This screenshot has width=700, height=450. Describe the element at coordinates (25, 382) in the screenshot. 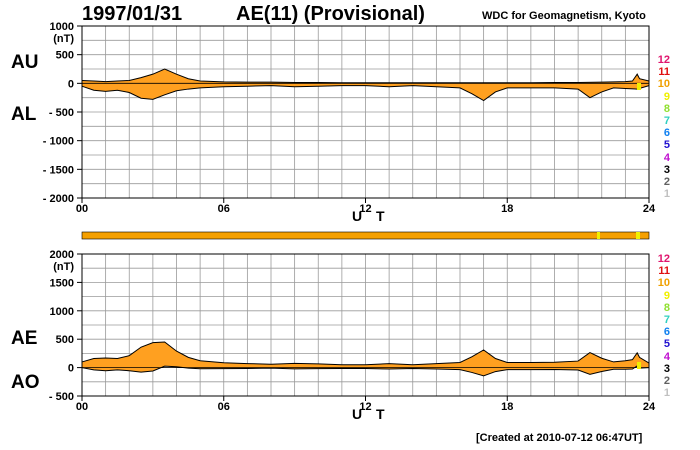

I see `ao-label: AO` at that location.